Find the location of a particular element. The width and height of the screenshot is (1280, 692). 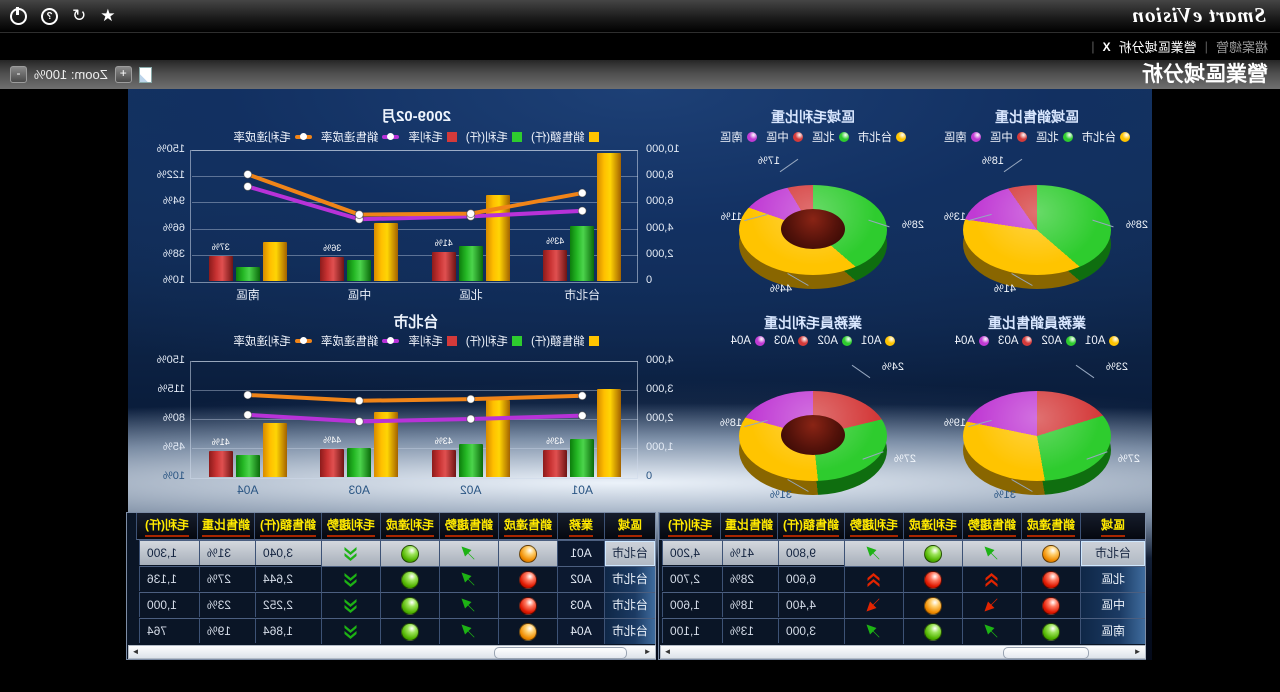

category-label: 中區 is located at coordinates (359, 295).